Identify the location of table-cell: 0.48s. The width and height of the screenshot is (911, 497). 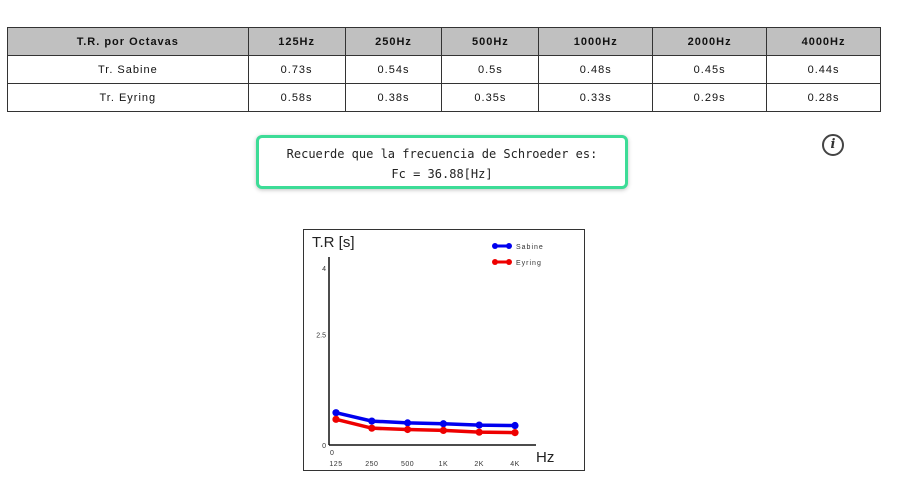
(596, 69).